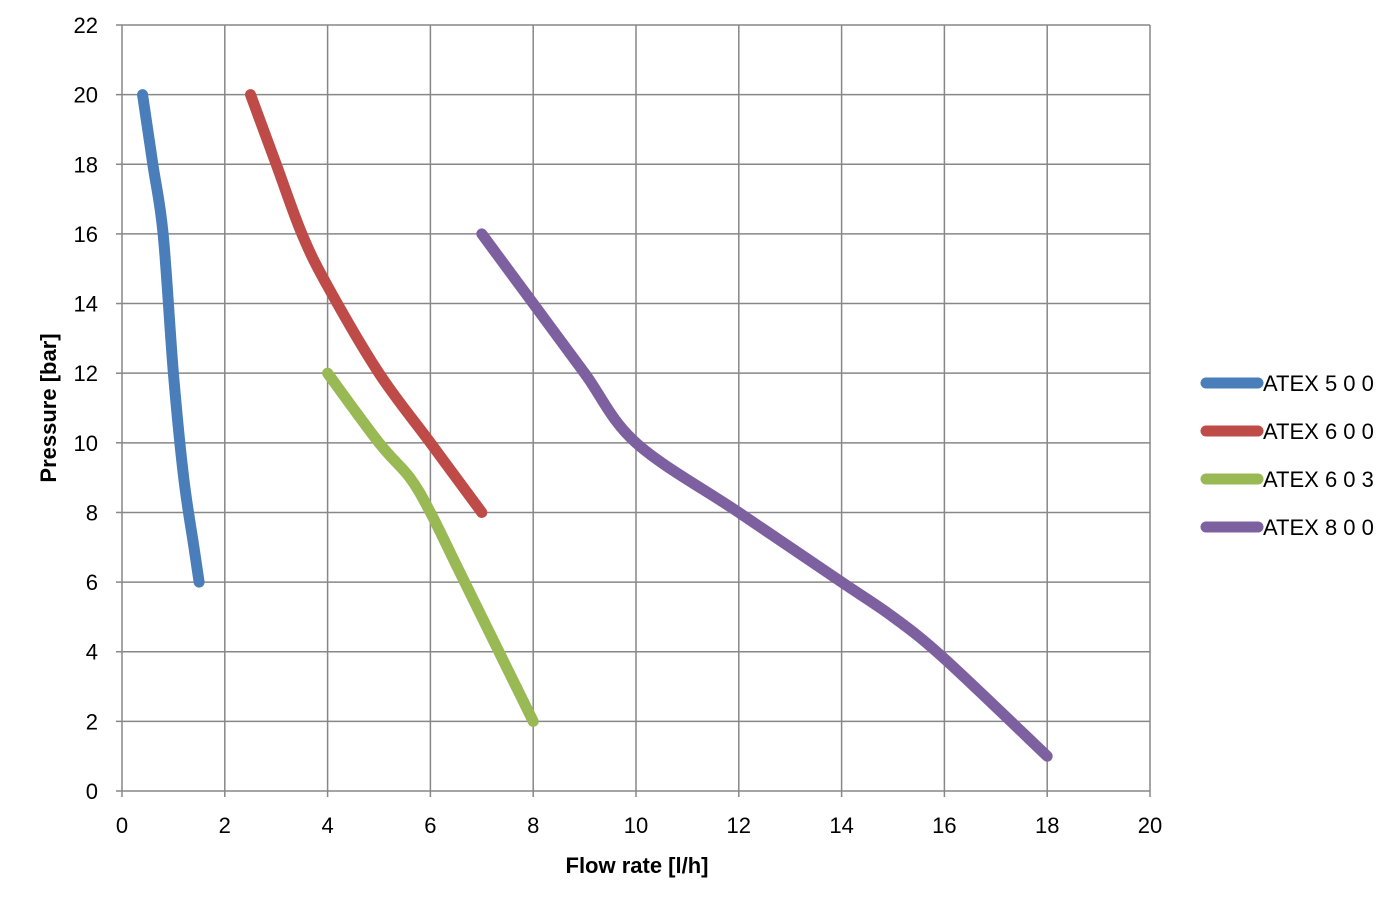 The width and height of the screenshot is (1395, 910). What do you see at coordinates (92, 582) in the screenshot?
I see `y-tick-label: 6` at bounding box center [92, 582].